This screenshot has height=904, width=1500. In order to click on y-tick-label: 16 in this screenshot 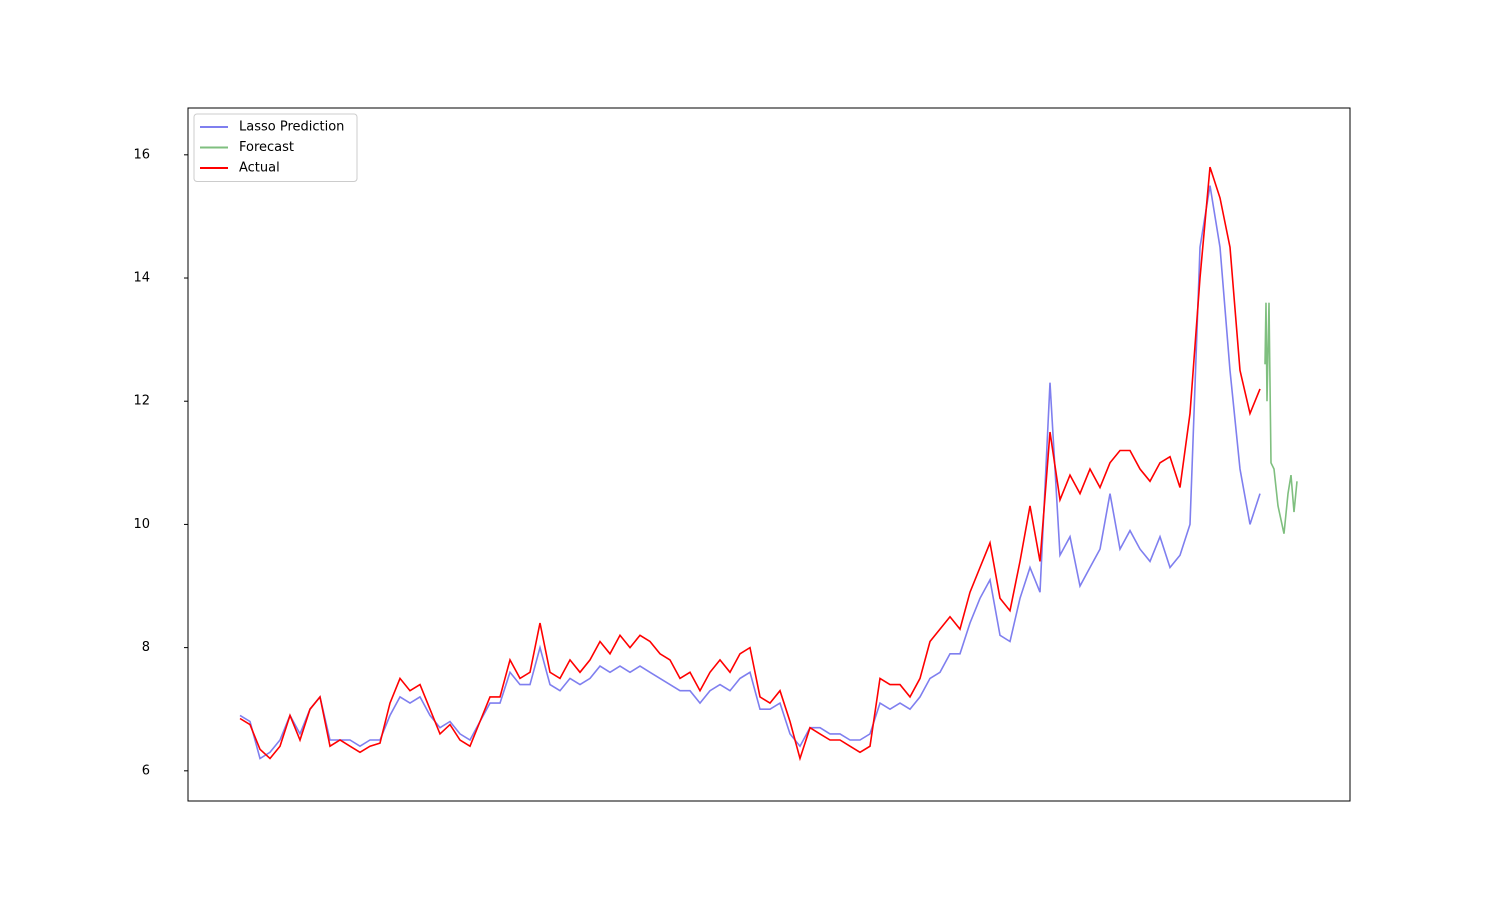, I will do `click(141, 154)`.